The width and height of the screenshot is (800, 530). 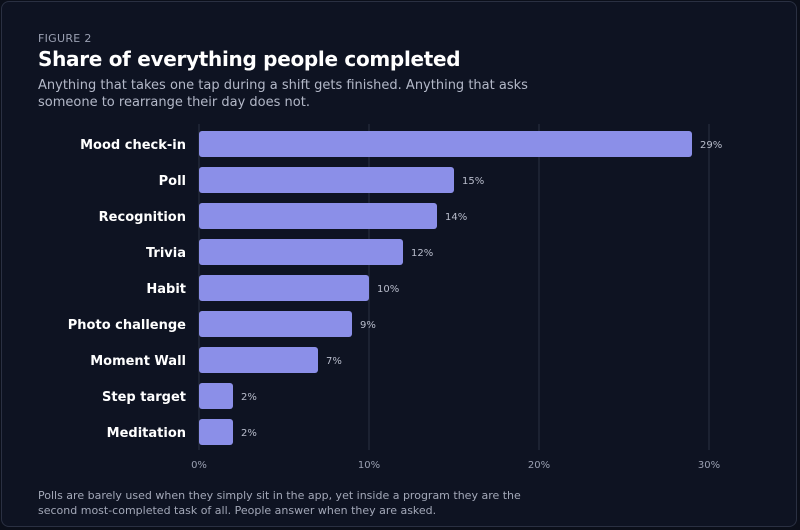 What do you see at coordinates (199, 465) in the screenshot?
I see `x-tick-label: 0%` at bounding box center [199, 465].